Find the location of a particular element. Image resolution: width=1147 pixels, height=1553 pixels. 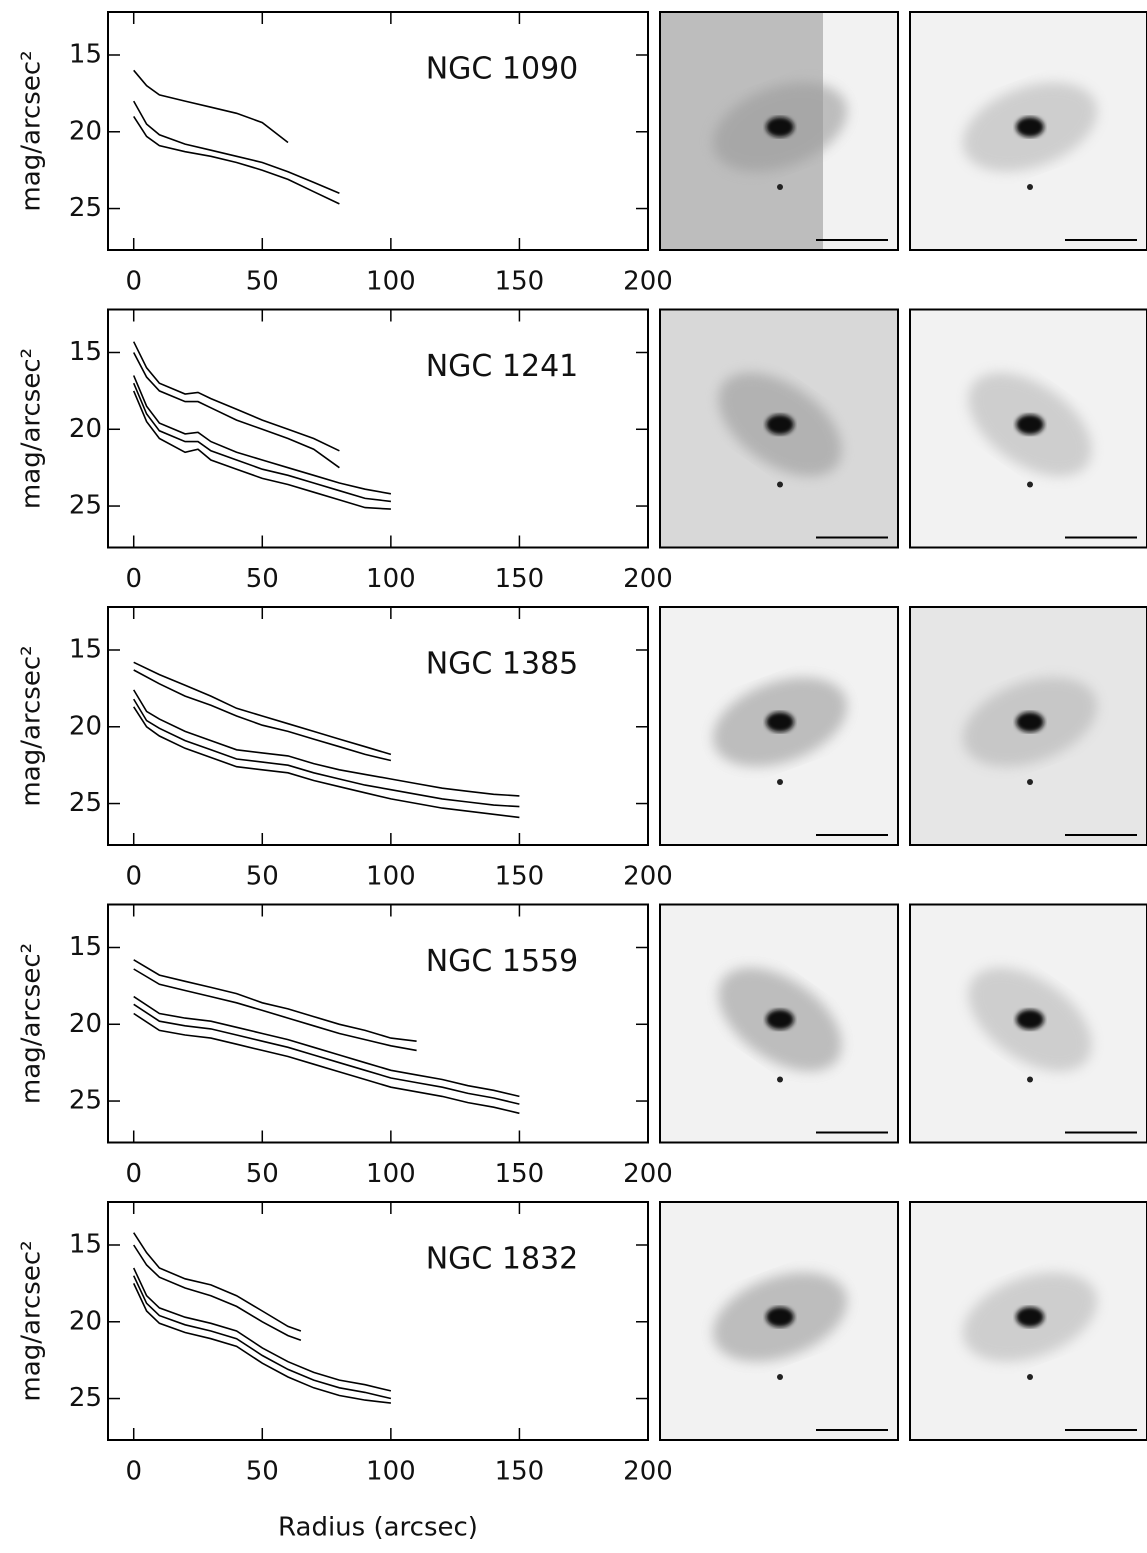

panel-title: NGC 1241 is located at coordinates (502, 366).